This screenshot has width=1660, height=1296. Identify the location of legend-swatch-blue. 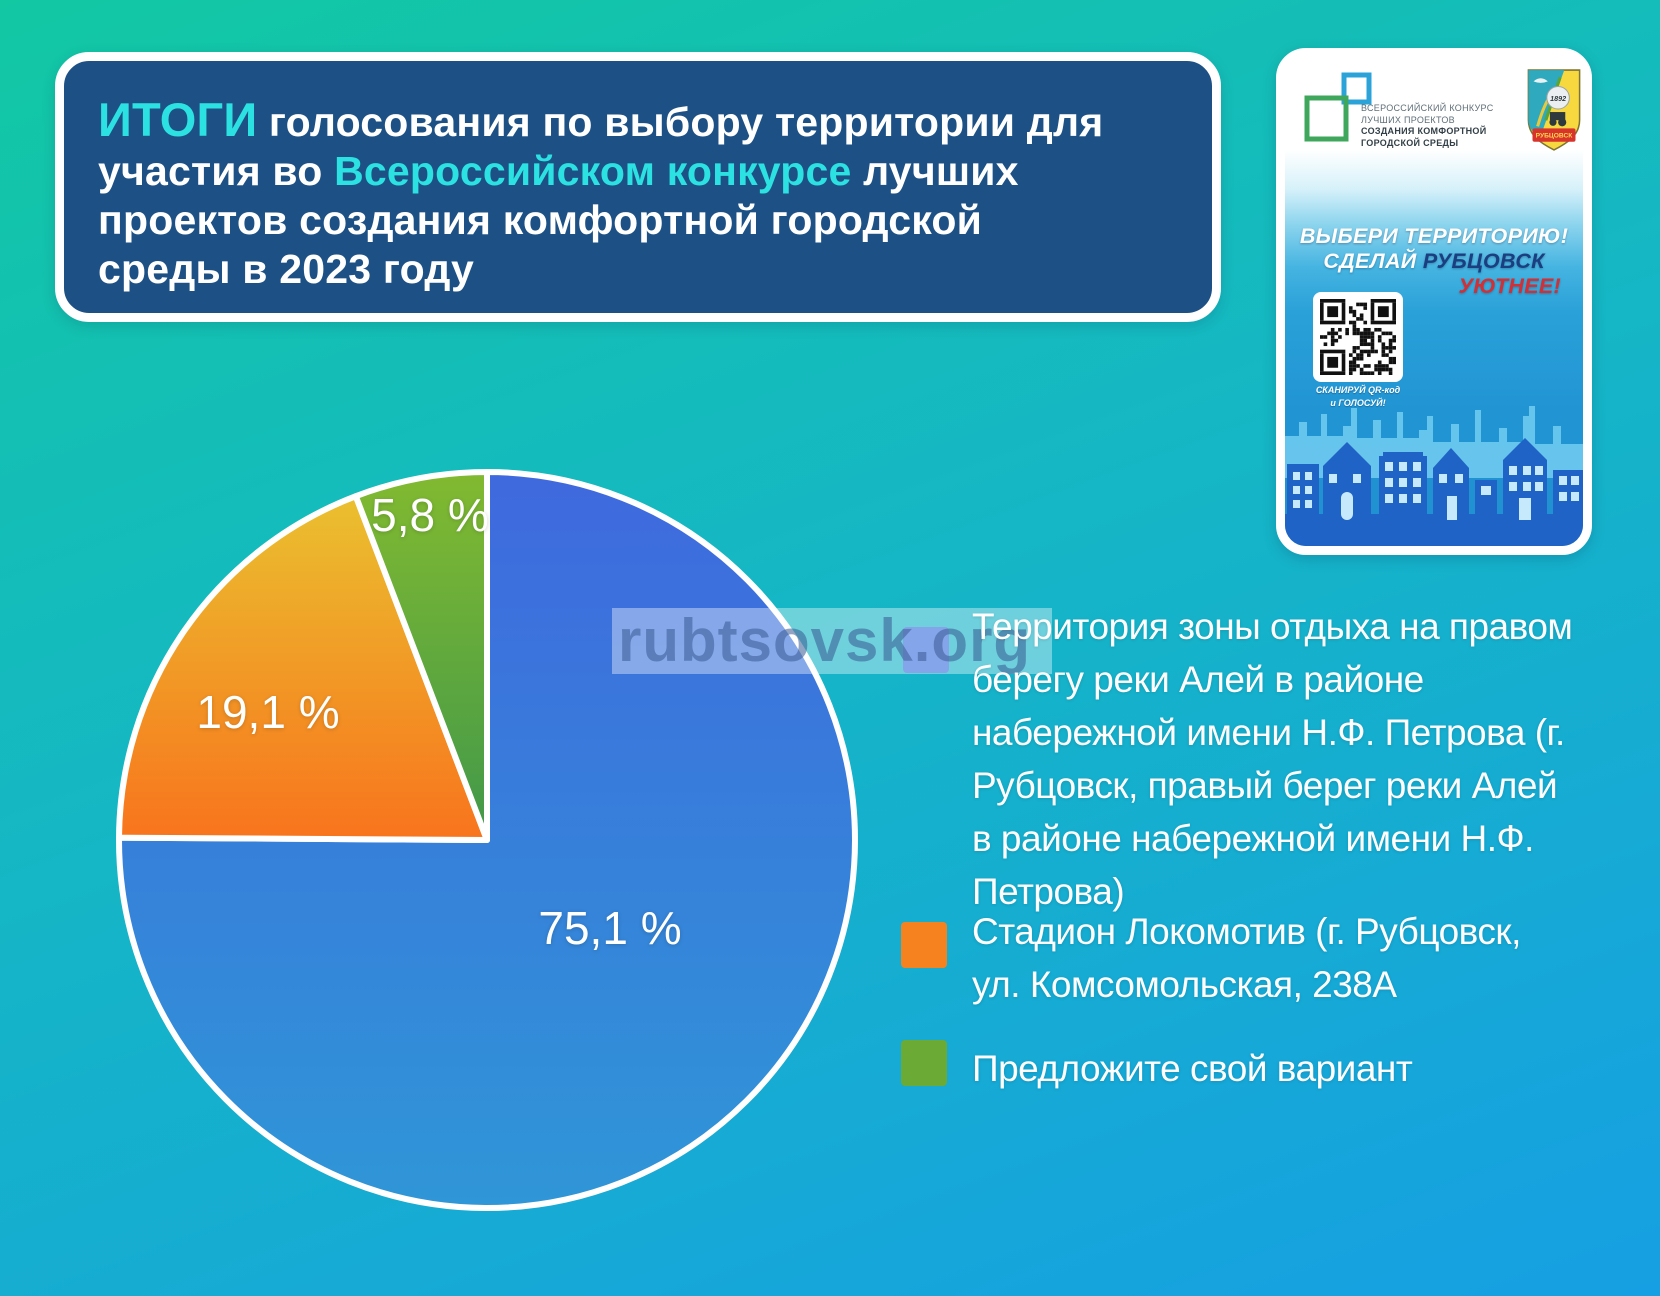
(926, 650).